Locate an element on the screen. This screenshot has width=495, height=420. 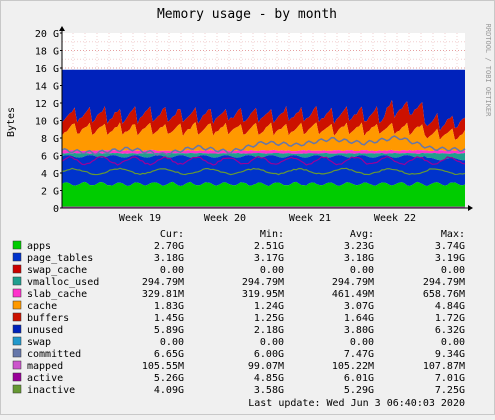
legend-name: vmalloc_used is located at coordinates (63, 282).